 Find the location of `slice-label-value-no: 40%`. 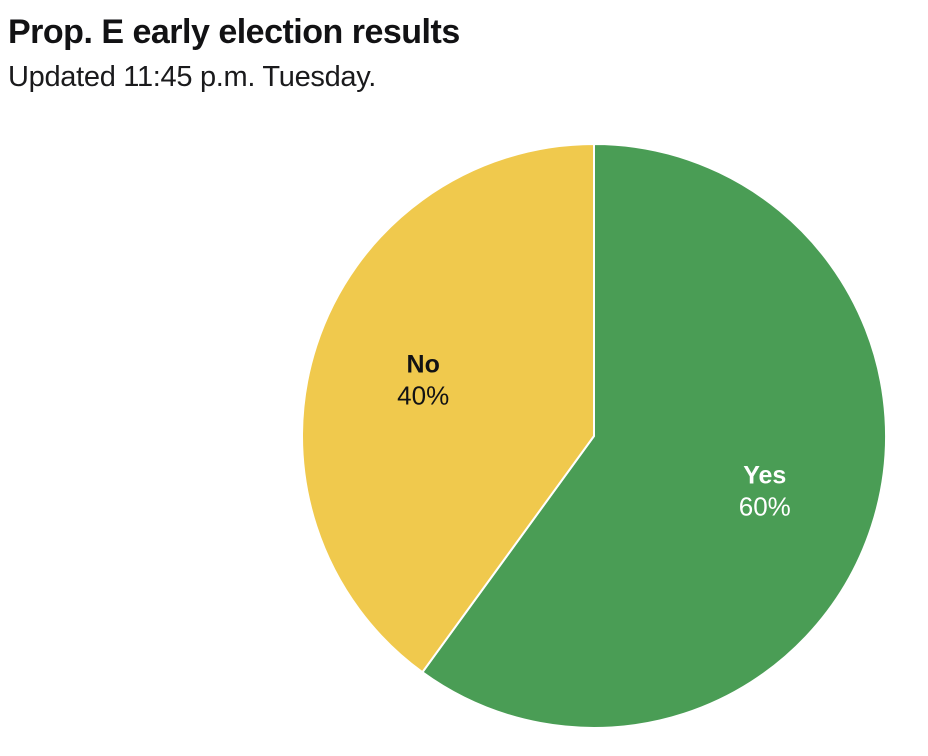

slice-label-value-no: 40% is located at coordinates (423, 396).